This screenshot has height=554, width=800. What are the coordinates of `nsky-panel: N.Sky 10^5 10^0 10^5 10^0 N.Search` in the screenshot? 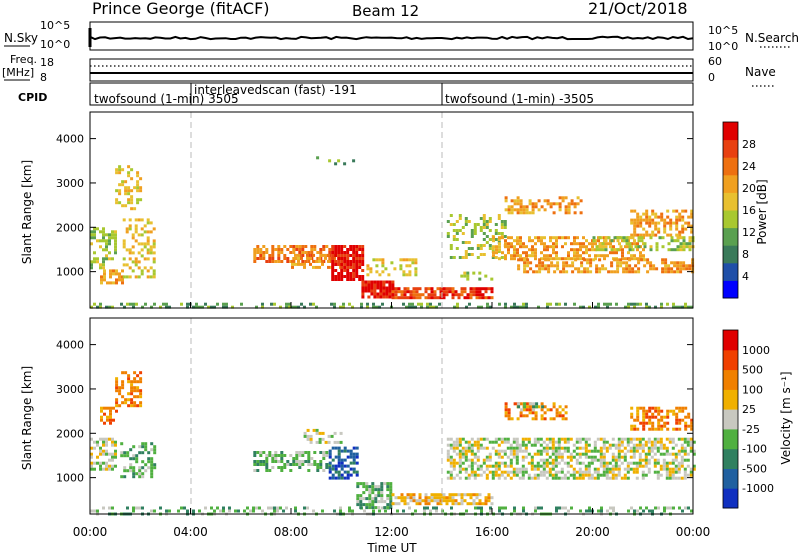 It's located at (401, 36).